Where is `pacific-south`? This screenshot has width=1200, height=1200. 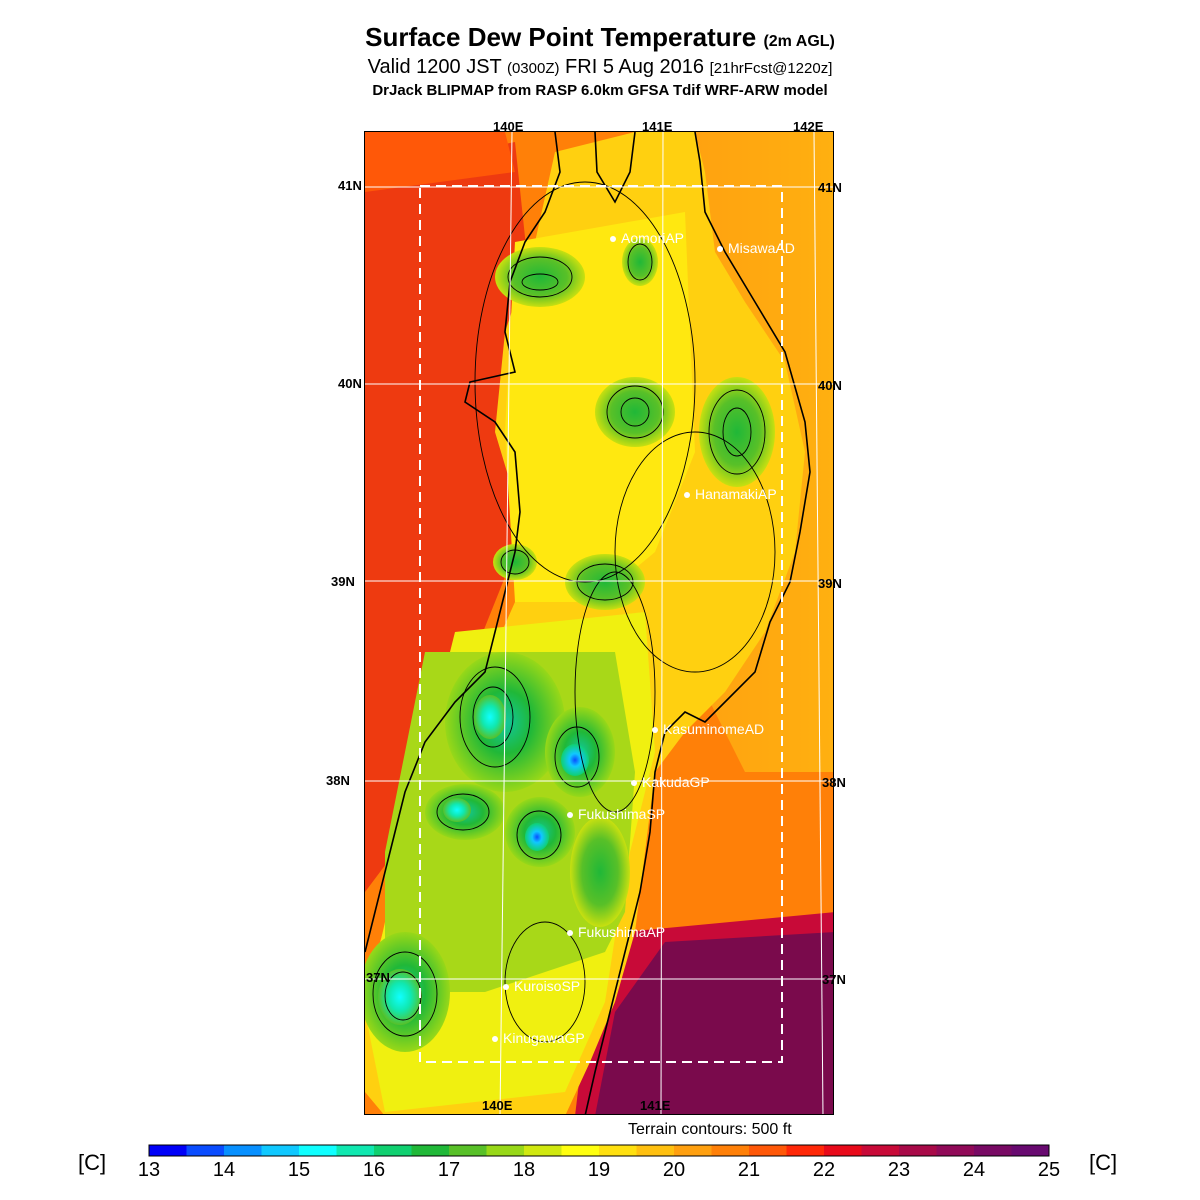
pacific-south is located at coordinates (714, 1023).